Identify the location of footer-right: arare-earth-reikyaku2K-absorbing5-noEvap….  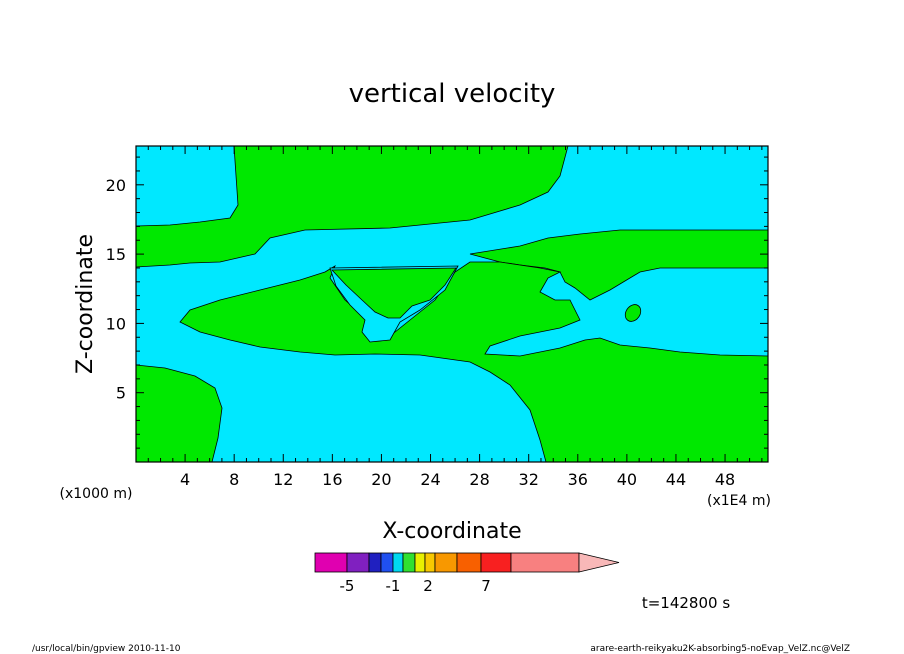
(720, 649).